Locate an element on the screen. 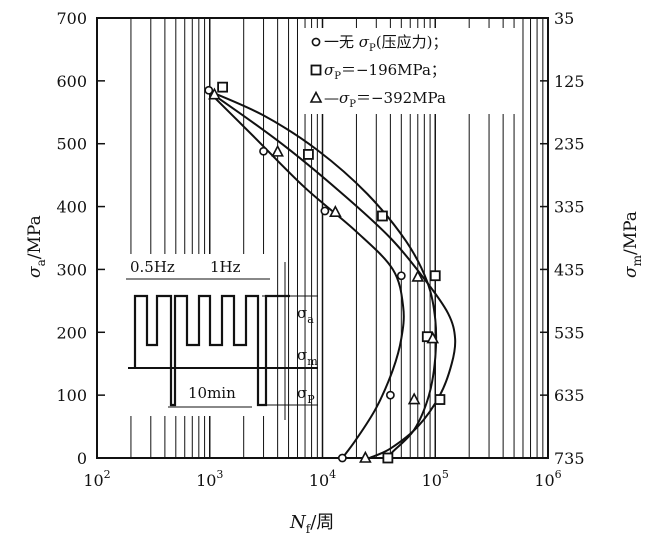 Image resolution: width=651 pixels, height=540 pixels. inset-sigma-a-label: σa is located at coordinates (305, 315).